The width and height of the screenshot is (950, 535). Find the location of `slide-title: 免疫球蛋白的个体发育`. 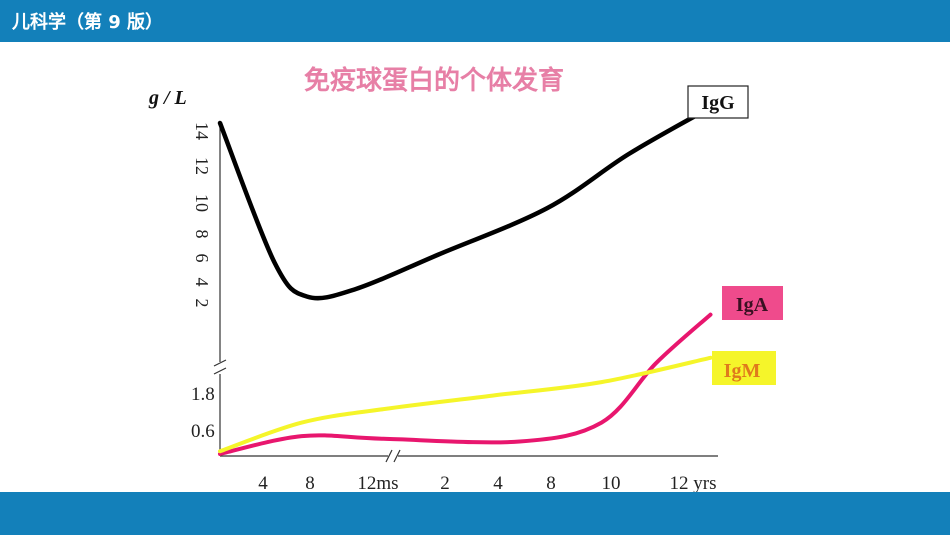

slide-title: 免疫球蛋白的个体发育 is located at coordinates (434, 81).